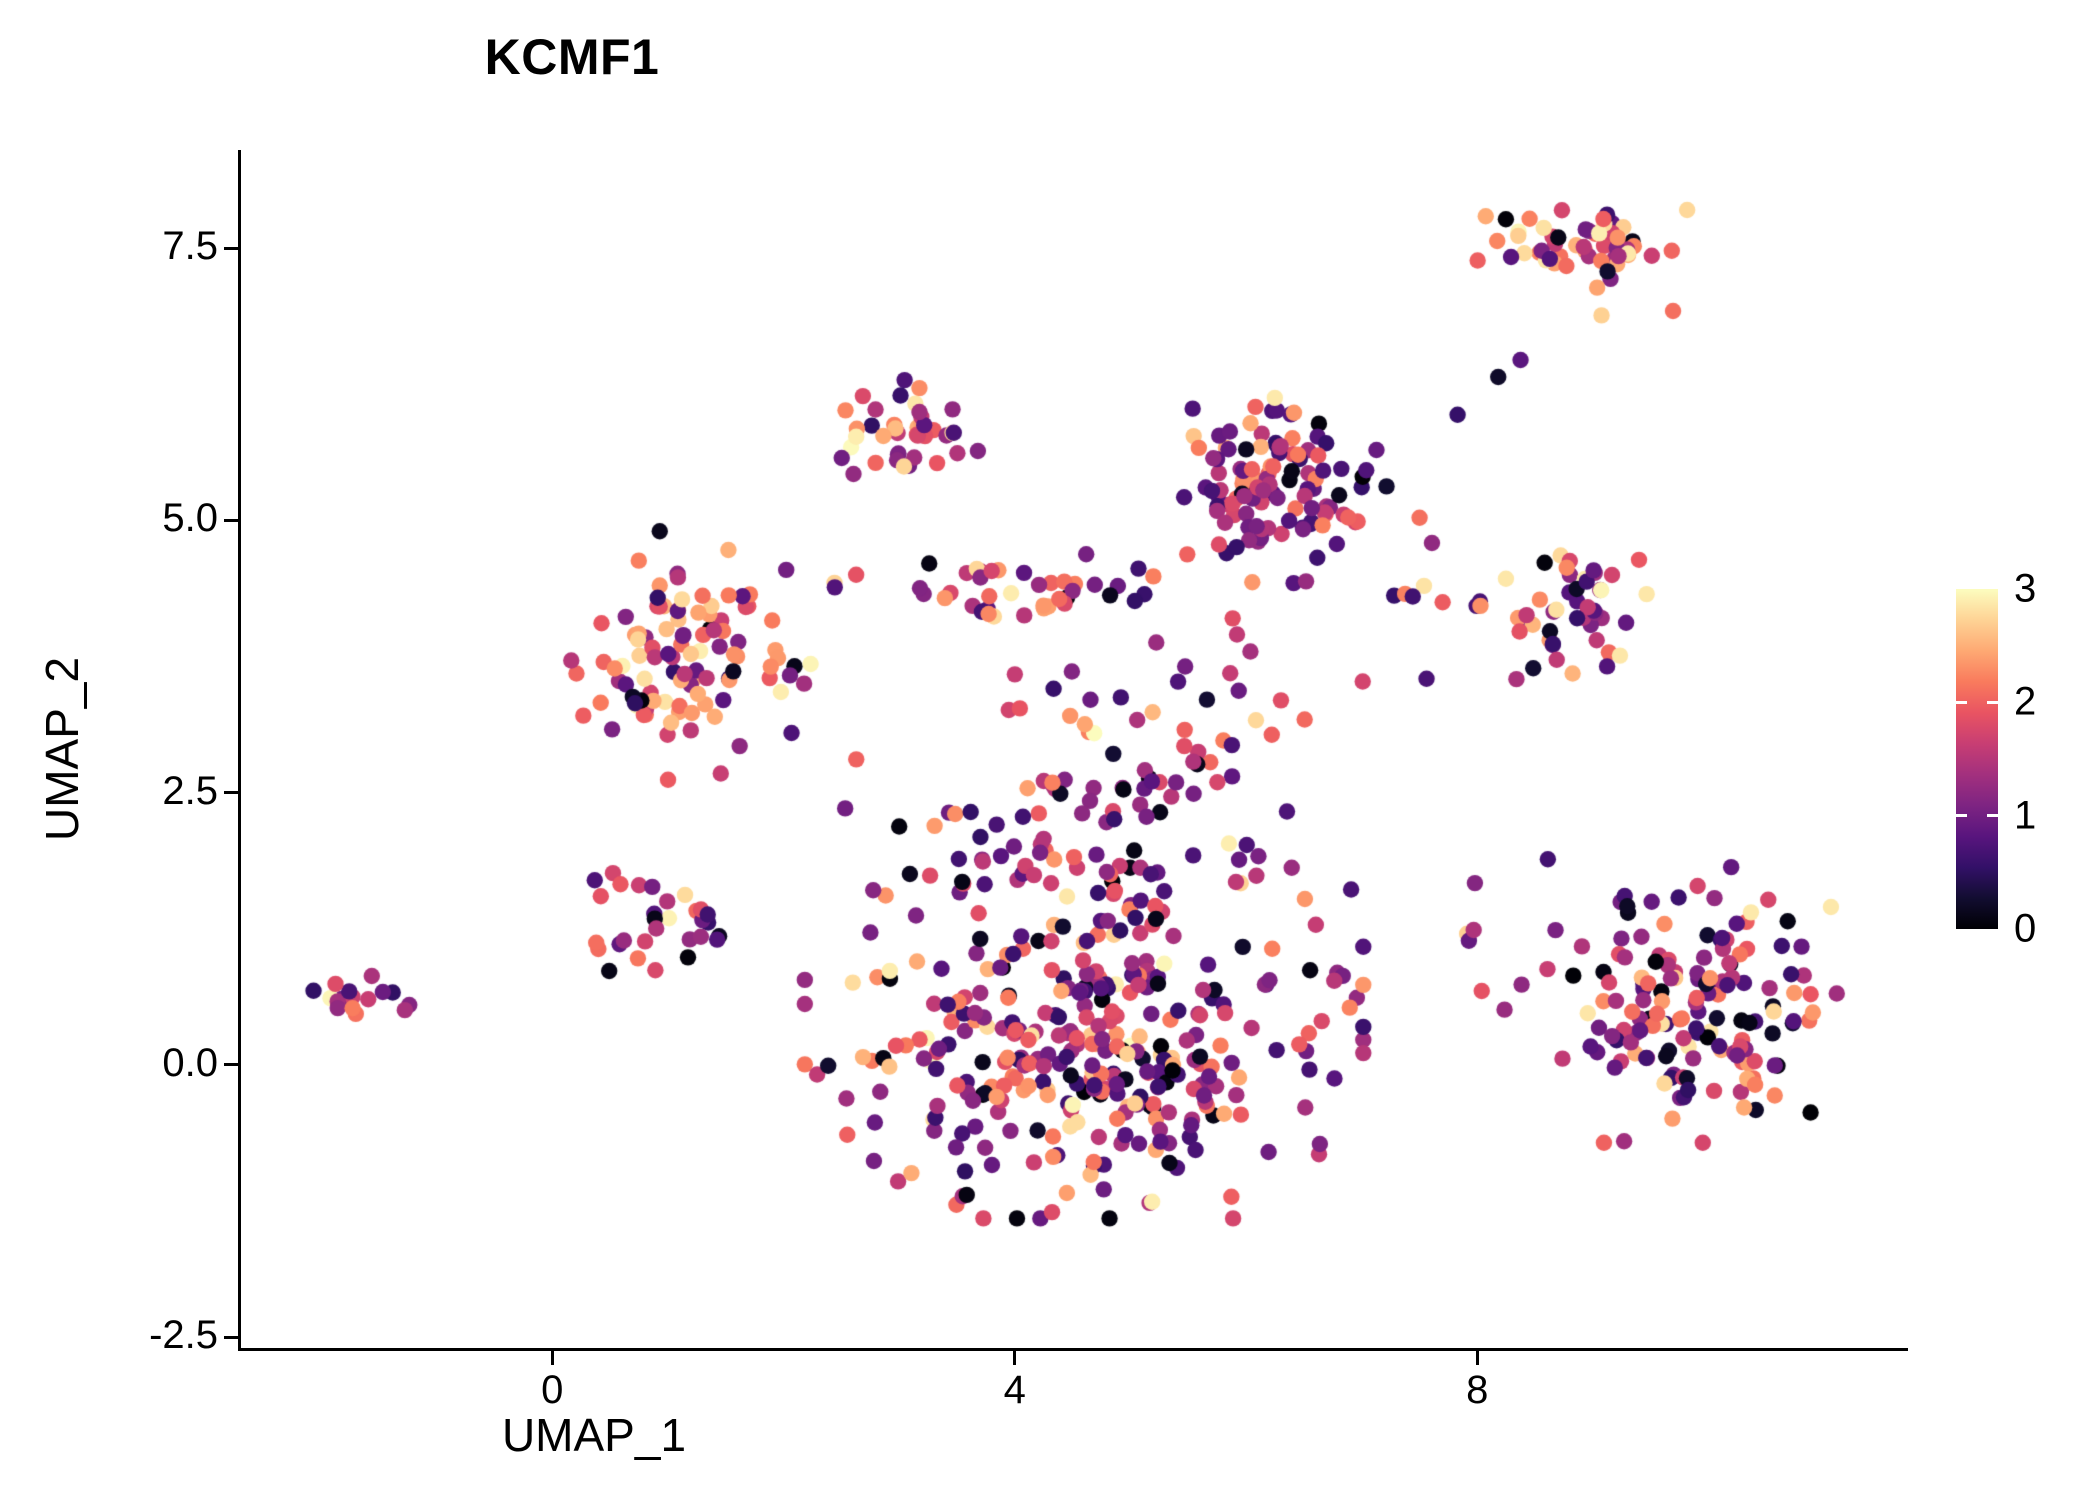 The image size is (2100, 1500). What do you see at coordinates (190, 518) in the screenshot?
I see `y-tick-label: 5.0` at bounding box center [190, 518].